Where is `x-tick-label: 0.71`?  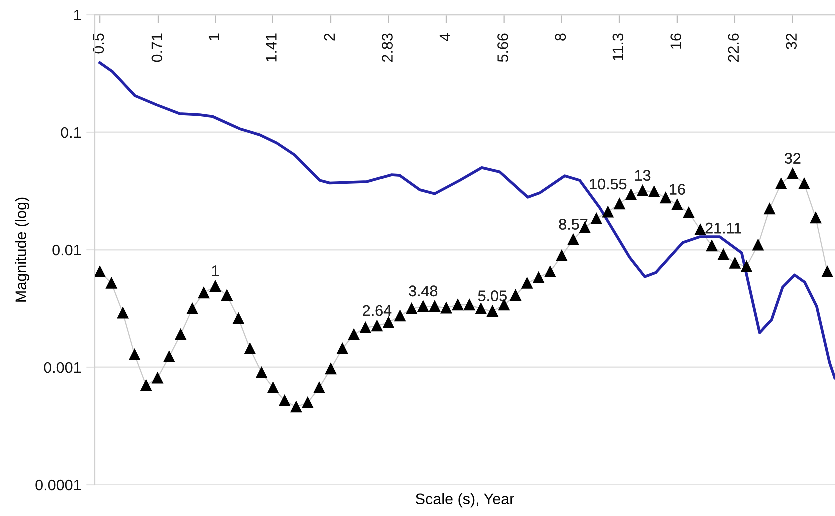 x-tick-label: 0.71 is located at coordinates (157, 48).